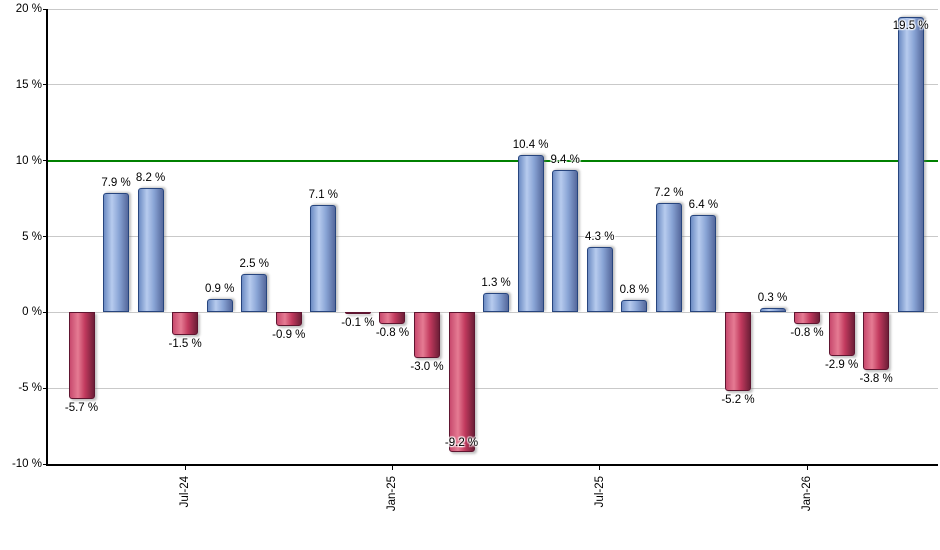  What do you see at coordinates (150, 177) in the screenshot?
I see `bar-value-label: 8.2 %` at bounding box center [150, 177].